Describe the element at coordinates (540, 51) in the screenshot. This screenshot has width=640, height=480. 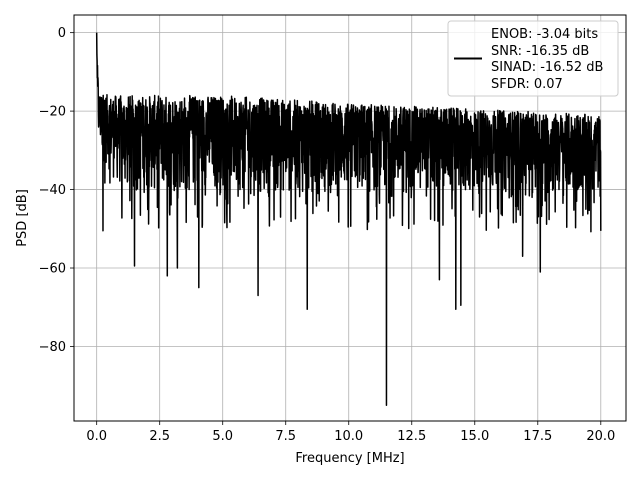
I see `legend-line-snr: SNR: -16.35 dB` at that location.